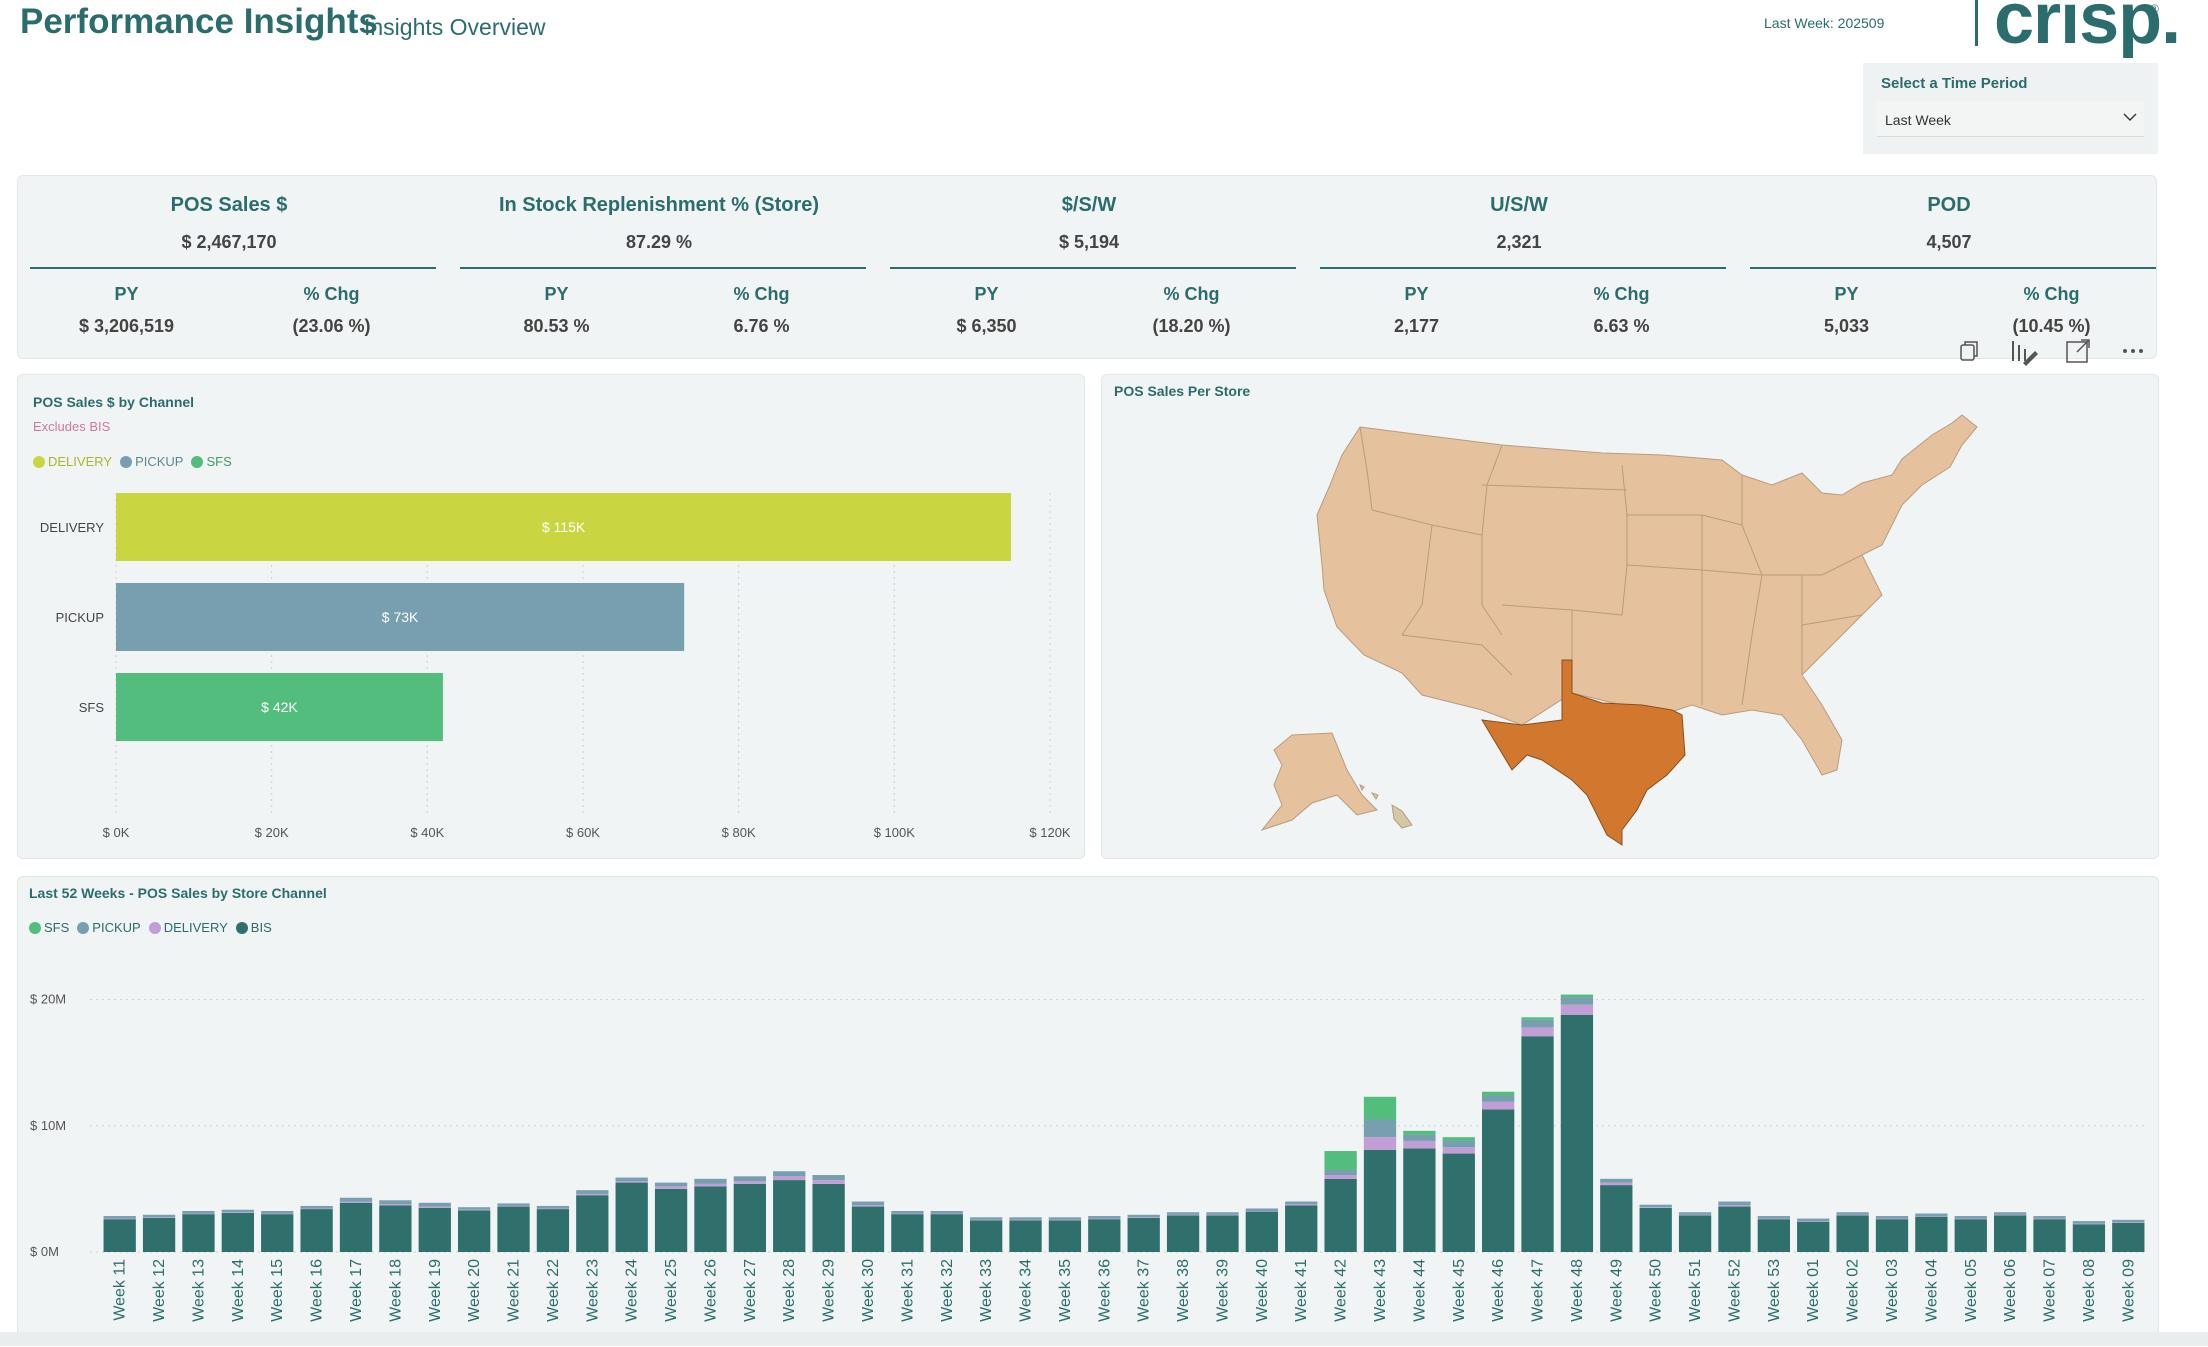  Describe the element at coordinates (1846, 294) in the screenshot. I see `kpi-py-label: PY` at that location.